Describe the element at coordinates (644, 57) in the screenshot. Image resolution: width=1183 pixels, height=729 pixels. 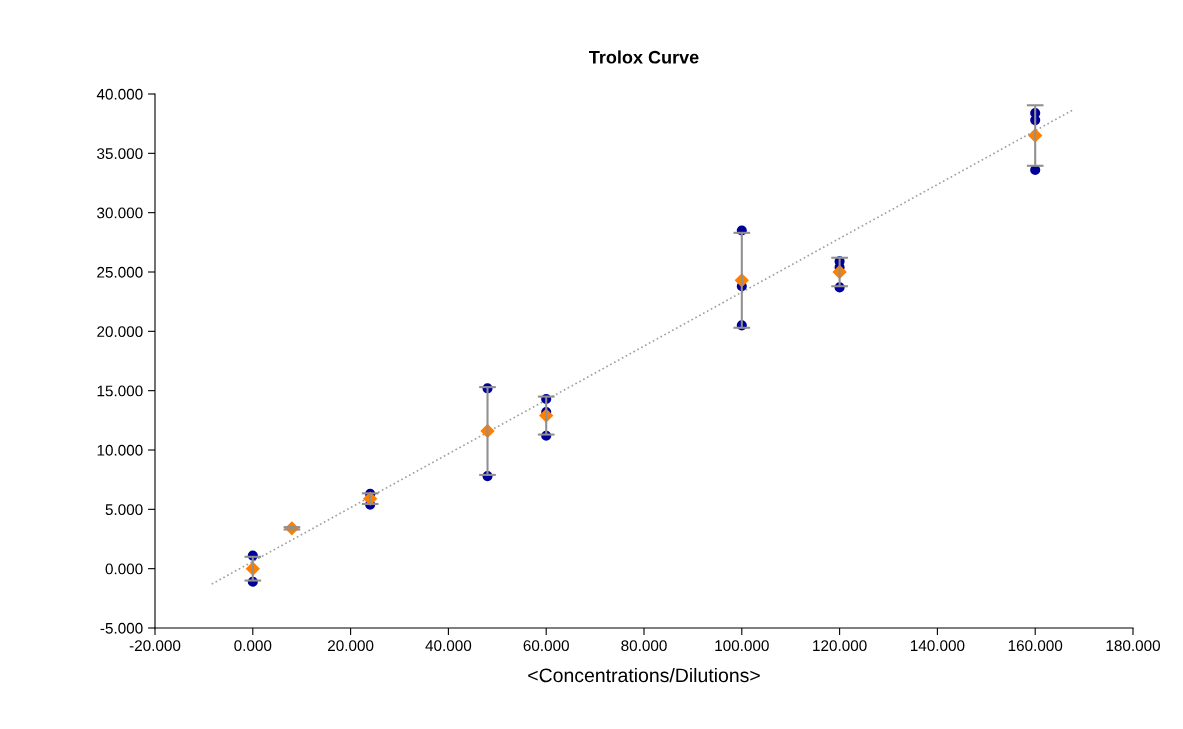
I see `chart-title: Trolox Curve` at that location.